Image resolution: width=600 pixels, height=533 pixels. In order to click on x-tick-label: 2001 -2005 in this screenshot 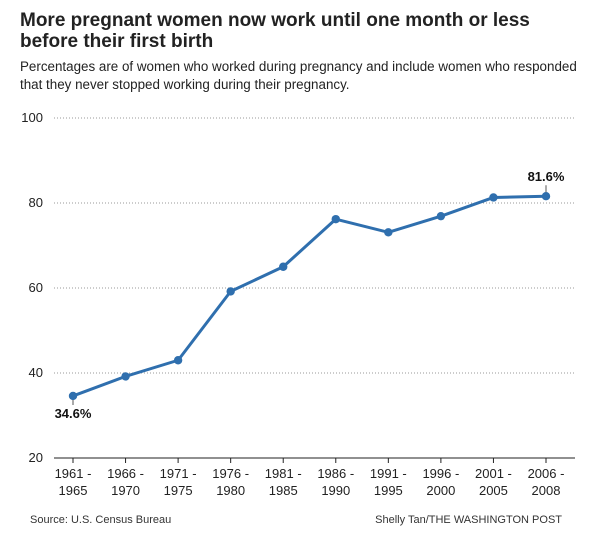, I will do `click(493, 482)`.